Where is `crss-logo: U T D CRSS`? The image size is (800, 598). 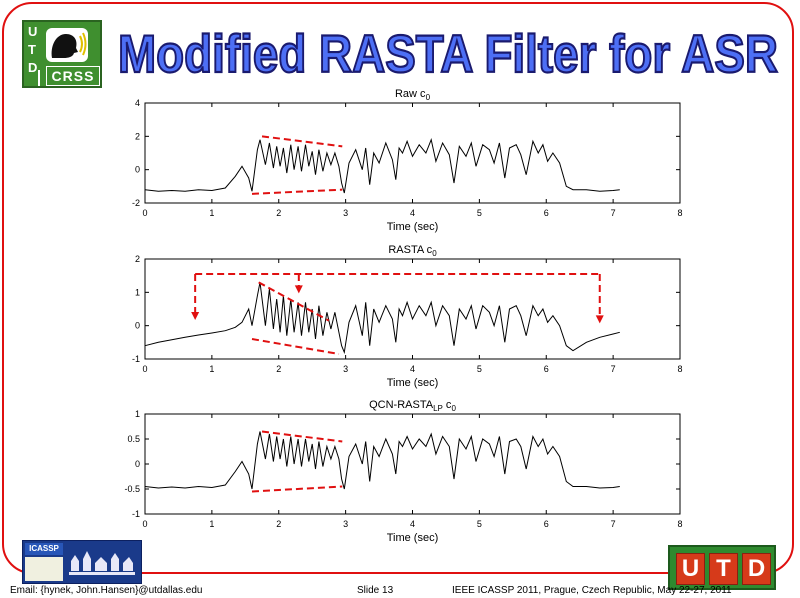
crss-logo: U T D CRSS is located at coordinates (62, 54).